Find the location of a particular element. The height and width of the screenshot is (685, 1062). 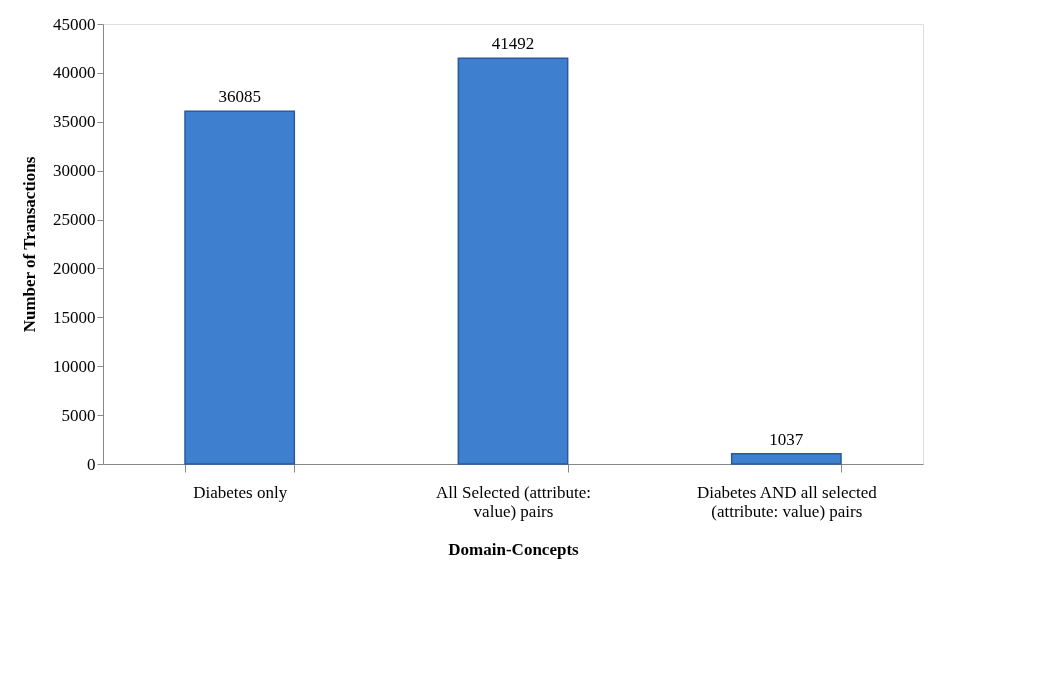

data-label: 36085 is located at coordinates (239, 97).